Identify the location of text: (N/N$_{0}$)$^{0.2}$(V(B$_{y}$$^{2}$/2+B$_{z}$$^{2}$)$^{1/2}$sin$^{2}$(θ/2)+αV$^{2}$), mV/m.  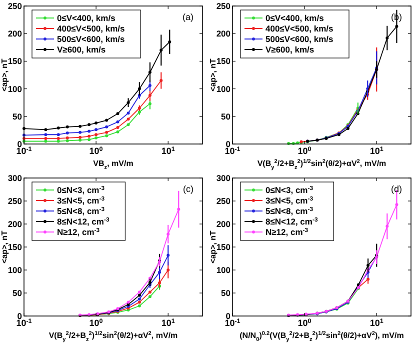
(322, 337).